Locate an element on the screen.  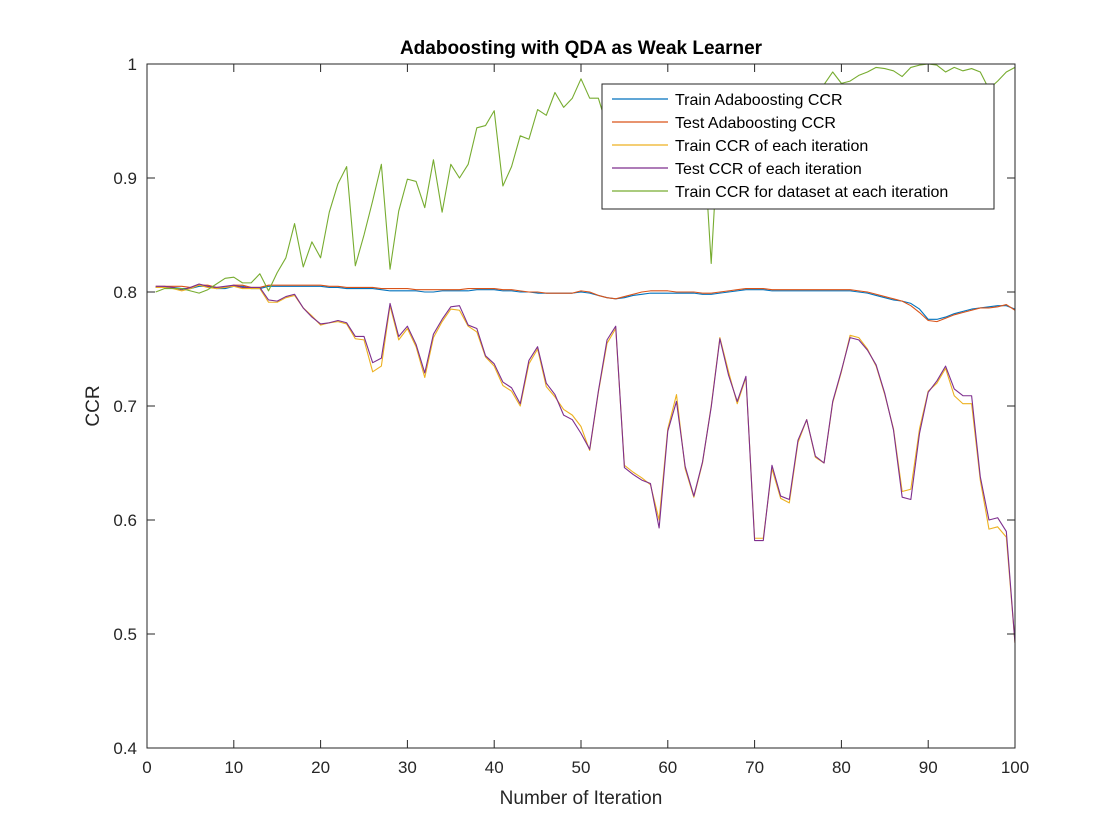
legend-box is located at coordinates (798, 146).